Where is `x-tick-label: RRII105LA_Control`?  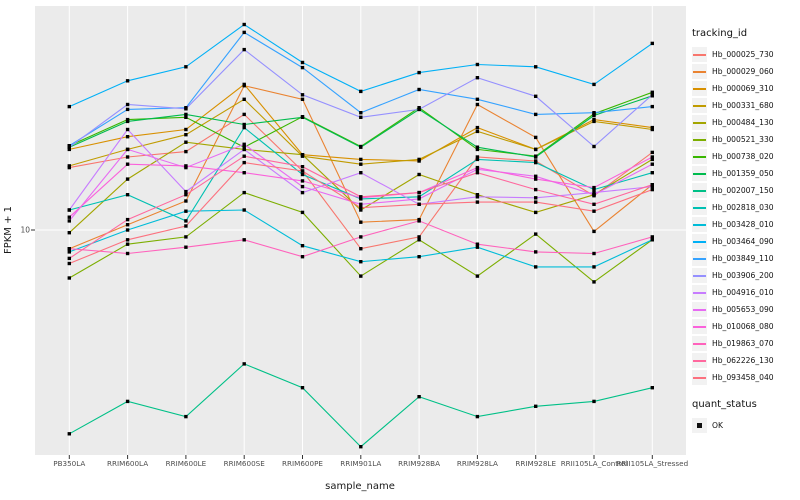
x-tick-label: RRII105LA_Control is located at coordinates (594, 463).